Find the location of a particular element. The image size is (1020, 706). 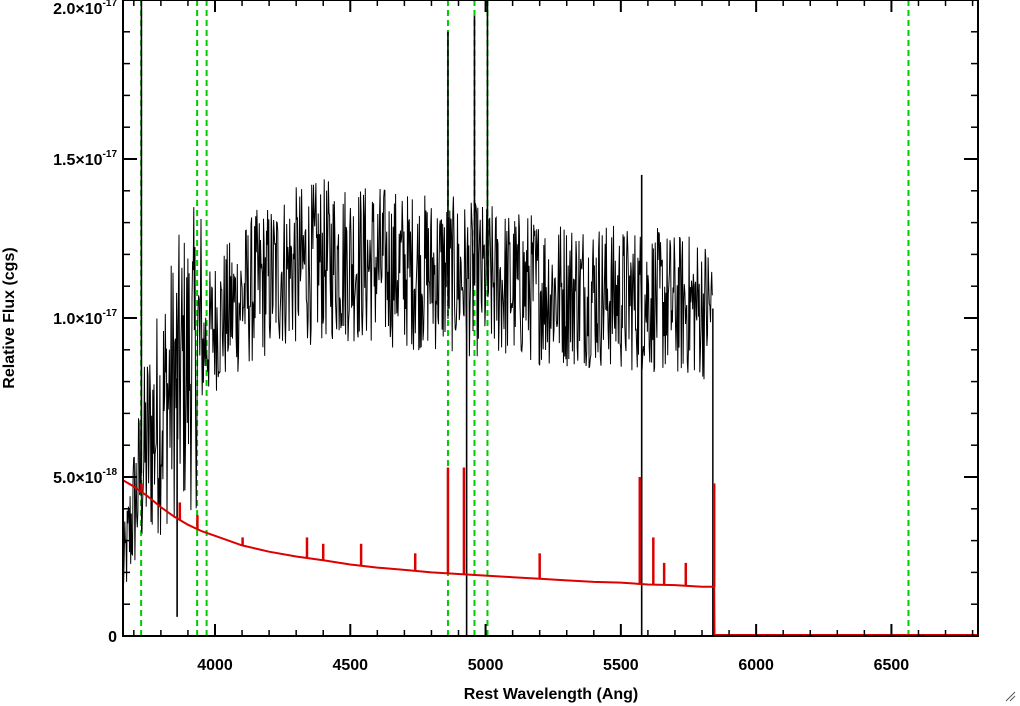

y-tick-label-3: 1.5×10⁻¹⁷ is located at coordinates (85, 159).